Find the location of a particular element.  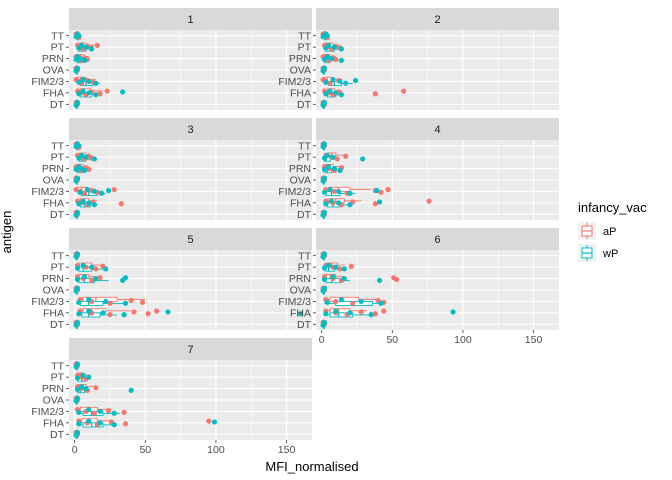

y-axis-title: antigen is located at coordinates (7, 232).